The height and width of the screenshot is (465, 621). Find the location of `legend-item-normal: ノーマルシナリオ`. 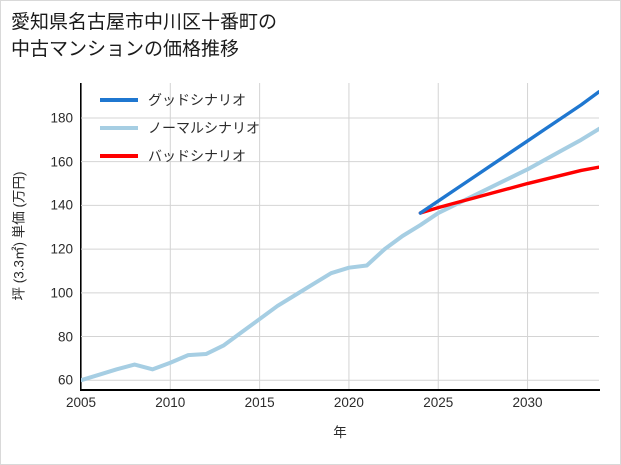

legend-item-normal: ノーマルシナリオ is located at coordinates (180, 127).